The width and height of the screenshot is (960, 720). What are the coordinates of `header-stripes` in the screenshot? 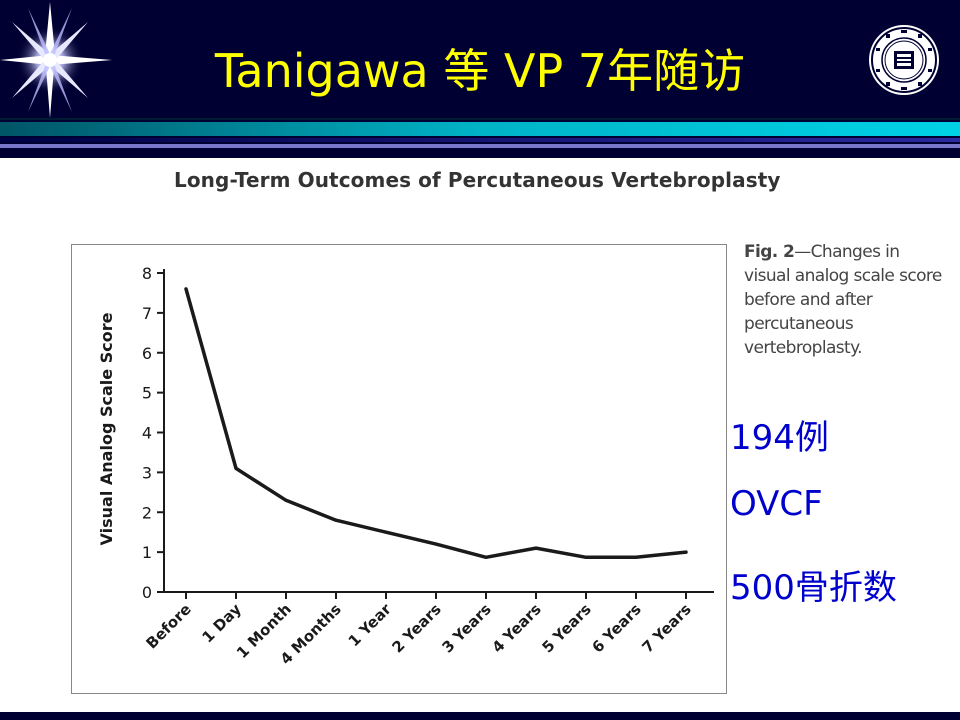 It's located at (480, 137).